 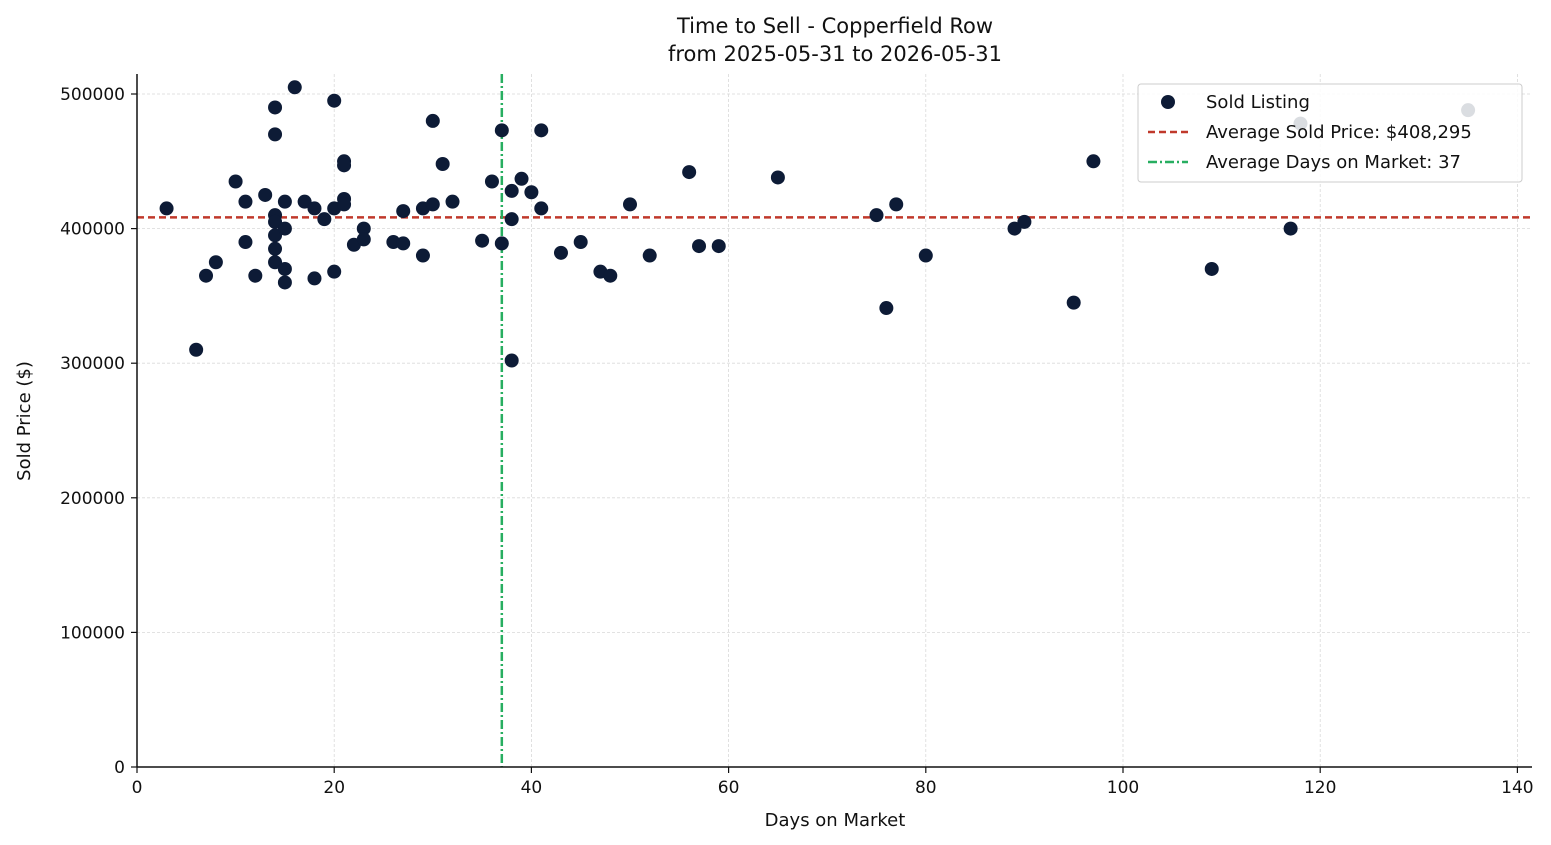 What do you see at coordinates (926, 788) in the screenshot?
I see `x-tick-label: 80` at bounding box center [926, 788].